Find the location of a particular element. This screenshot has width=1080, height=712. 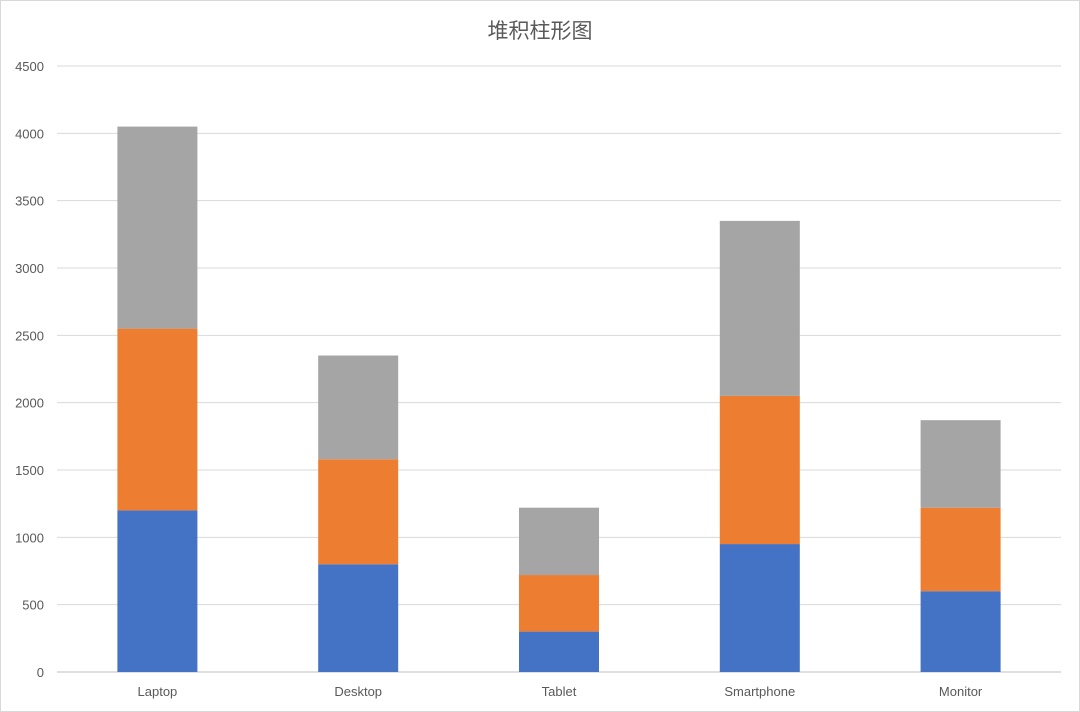

chart-title: 堆积柱形图 is located at coordinates (540, 31).